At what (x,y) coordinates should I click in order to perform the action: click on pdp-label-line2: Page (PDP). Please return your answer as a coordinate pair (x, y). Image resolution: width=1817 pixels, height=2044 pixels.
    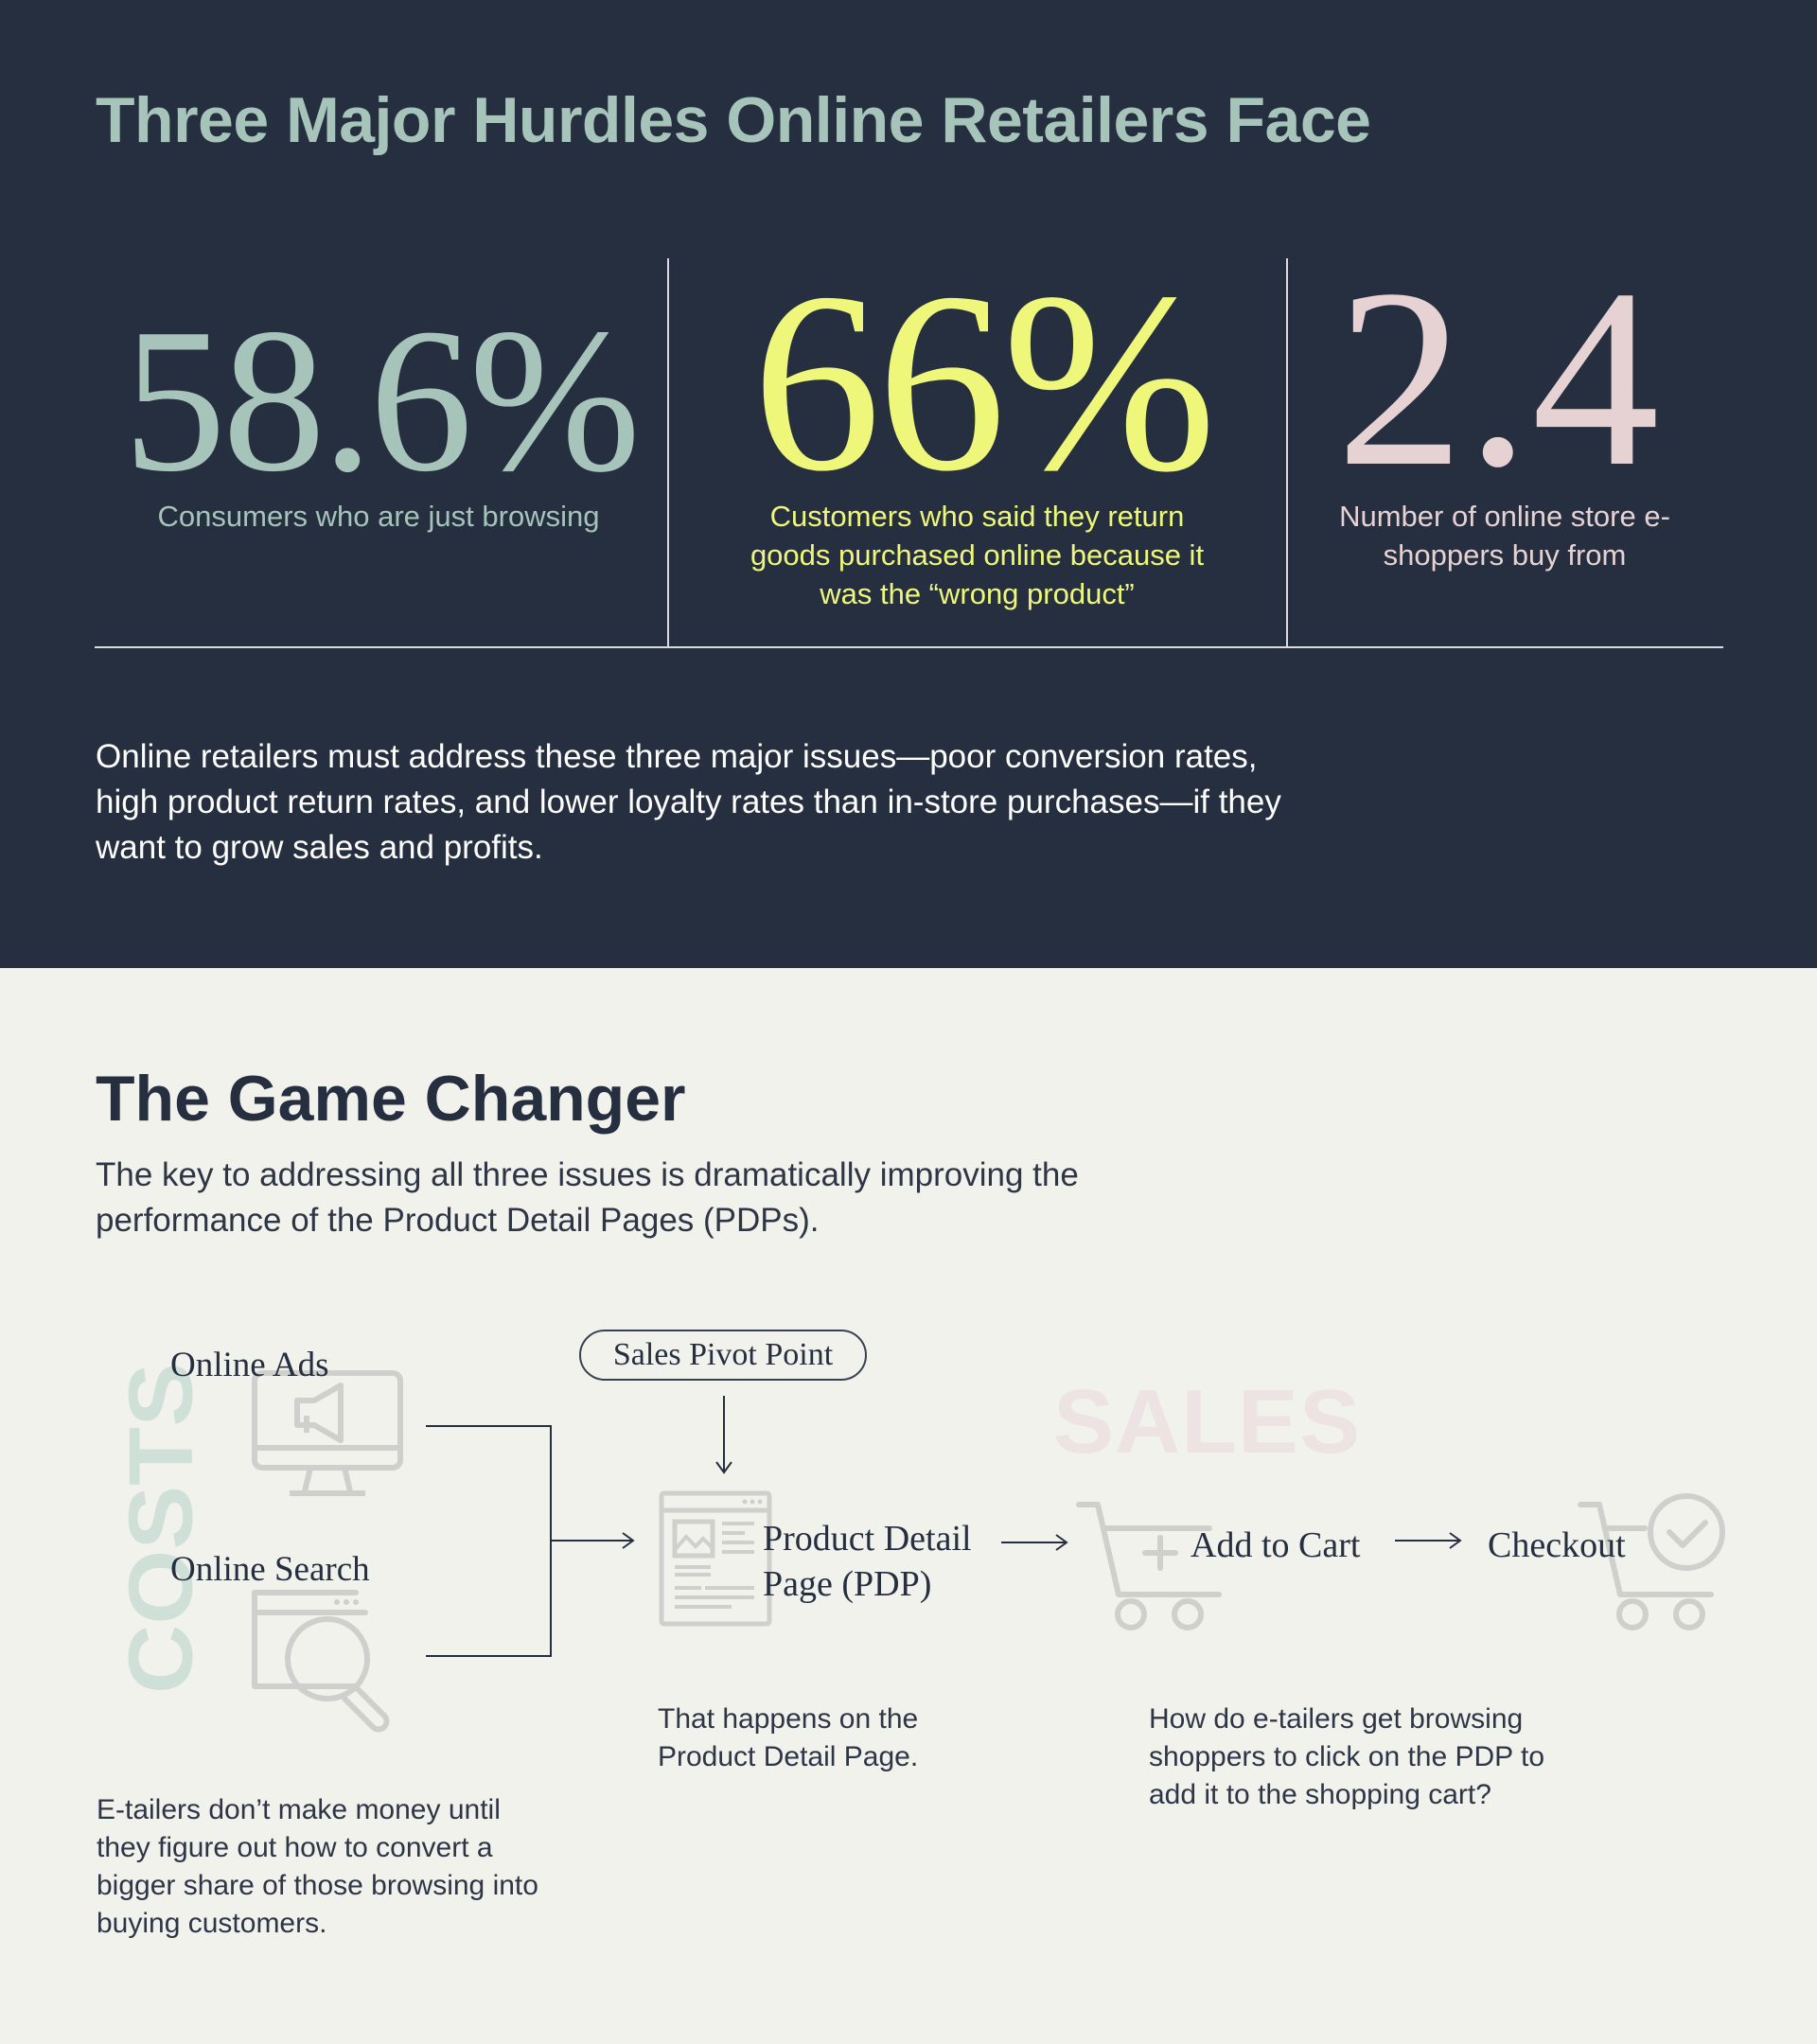
    Looking at the image, I should click on (847, 1584).